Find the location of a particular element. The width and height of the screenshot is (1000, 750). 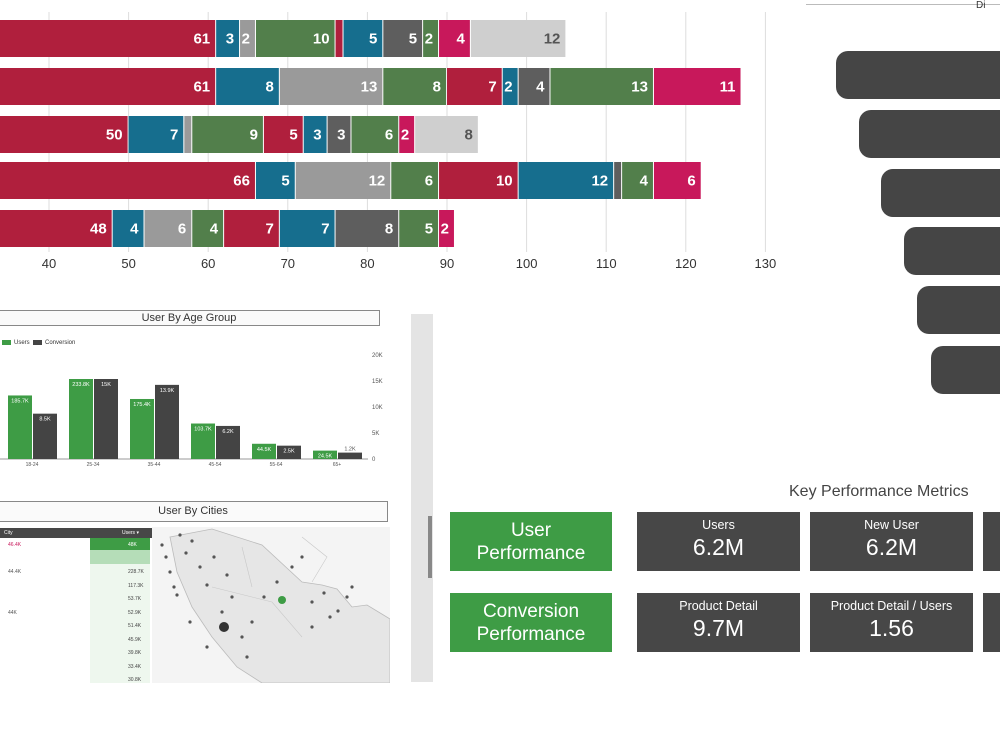

cities-map is located at coordinates (271, 605).